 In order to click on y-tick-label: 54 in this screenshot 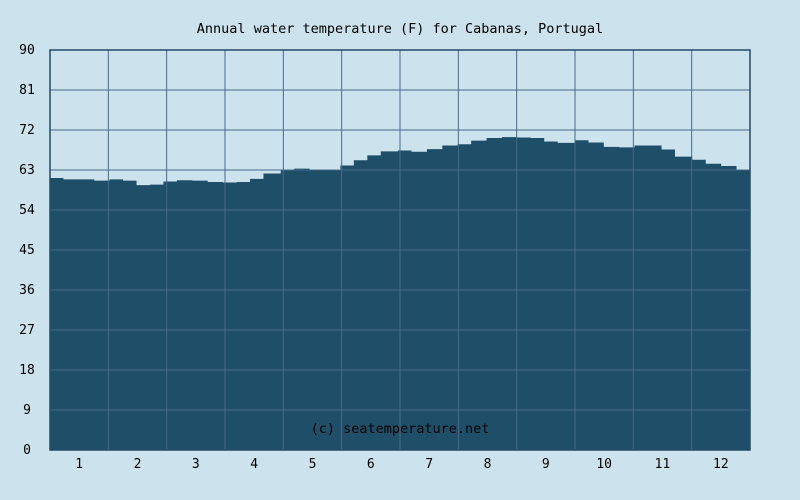, I will do `click(27, 210)`.